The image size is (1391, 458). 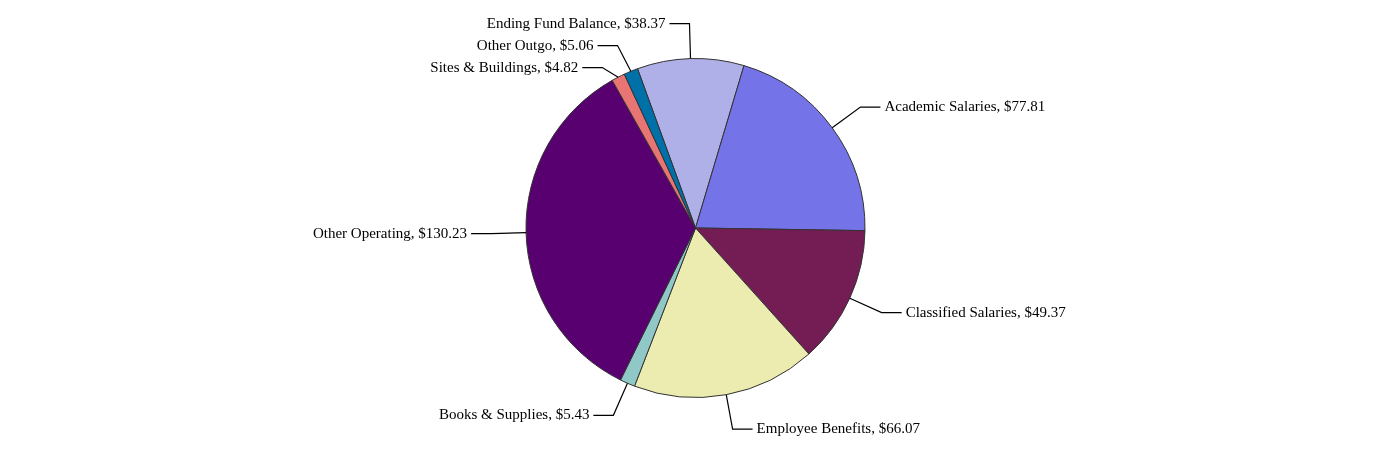 I want to click on slice-label: Employee Benefits, $66.07, so click(x=838, y=428).